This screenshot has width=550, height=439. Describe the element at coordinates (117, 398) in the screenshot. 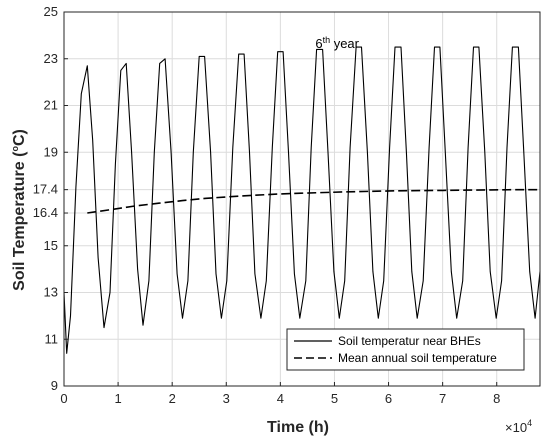

I see `x-tick-label: 1` at that location.